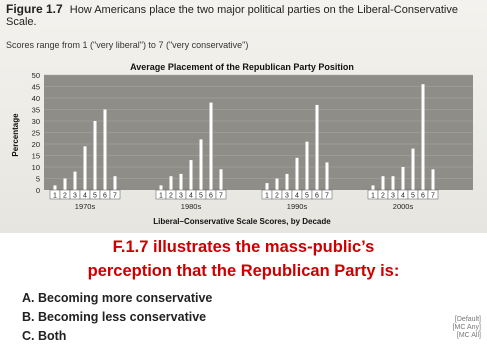 The image size is (487, 359). Describe the element at coordinates (38, 190) in the screenshot. I see `y-tick-label: 0` at that location.